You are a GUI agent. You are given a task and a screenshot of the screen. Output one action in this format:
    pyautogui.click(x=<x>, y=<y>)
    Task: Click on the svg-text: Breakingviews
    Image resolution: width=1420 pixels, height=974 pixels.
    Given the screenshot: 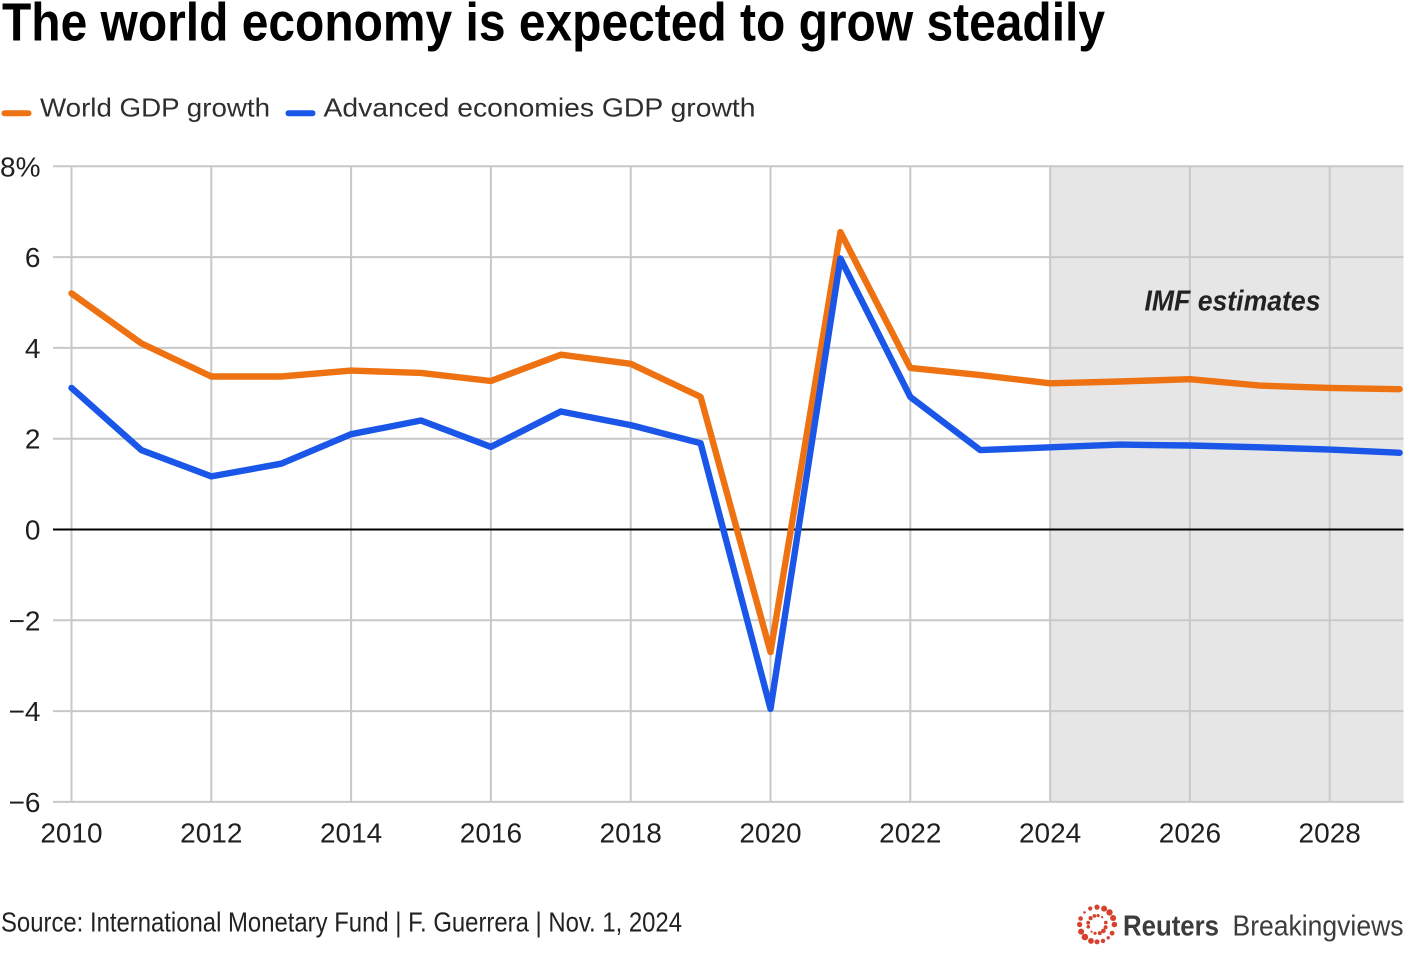 What is the action you would take?
    pyautogui.click(x=1318, y=927)
    